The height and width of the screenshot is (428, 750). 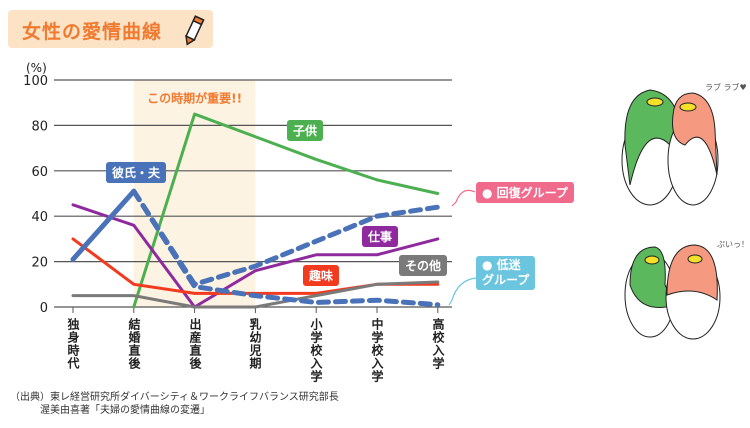 What do you see at coordinates (195, 344) in the screenshot?
I see `x-tick-label: 出産直後` at bounding box center [195, 344].